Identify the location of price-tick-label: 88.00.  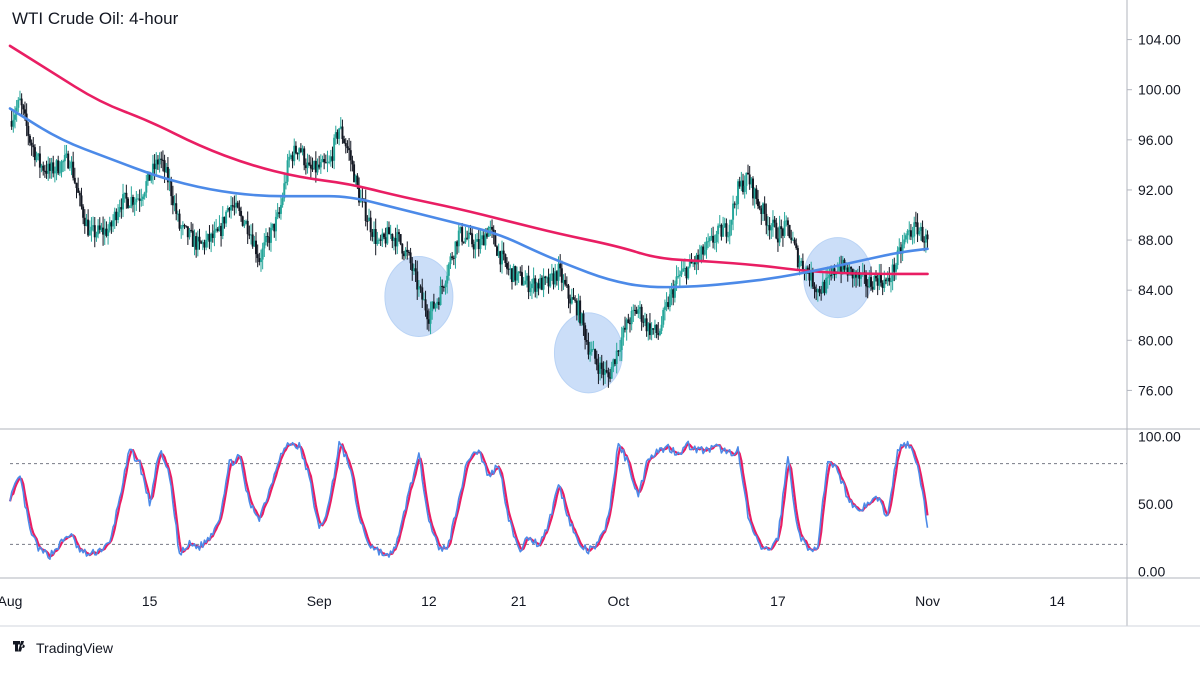
(1155, 240).